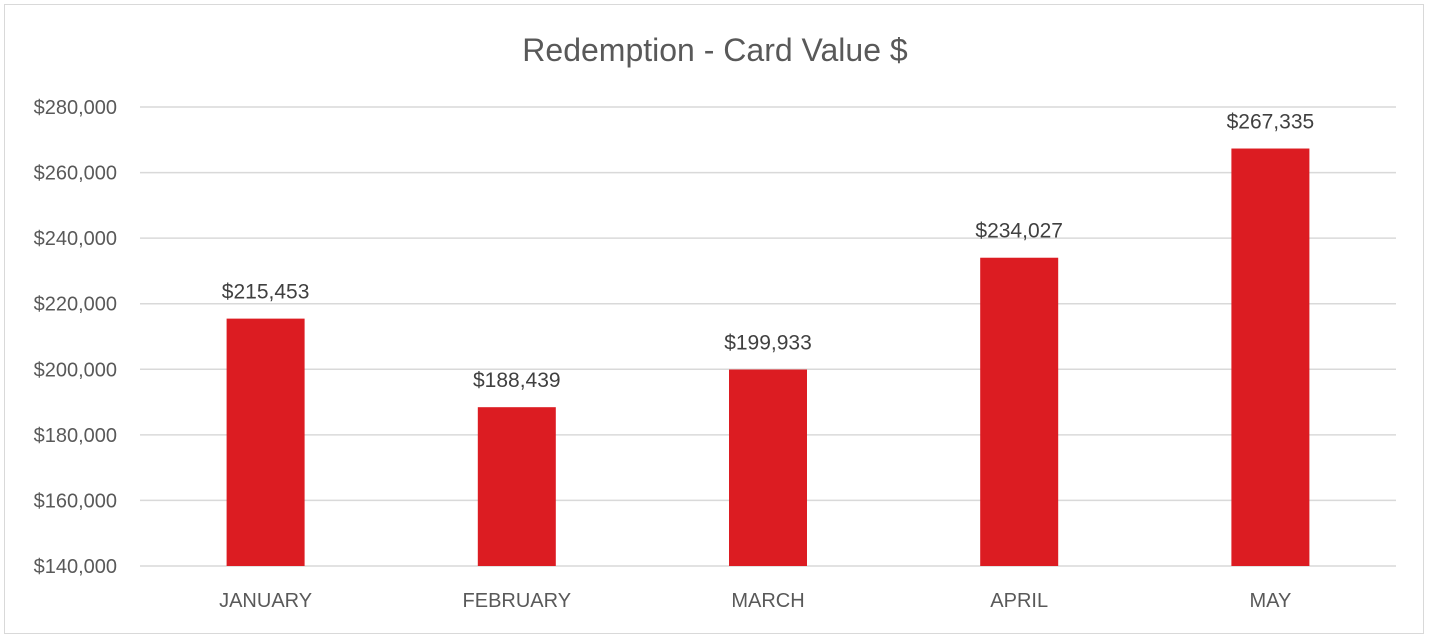  Describe the element at coordinates (75, 108) in the screenshot. I see `y-tick-label: $280,000` at that location.